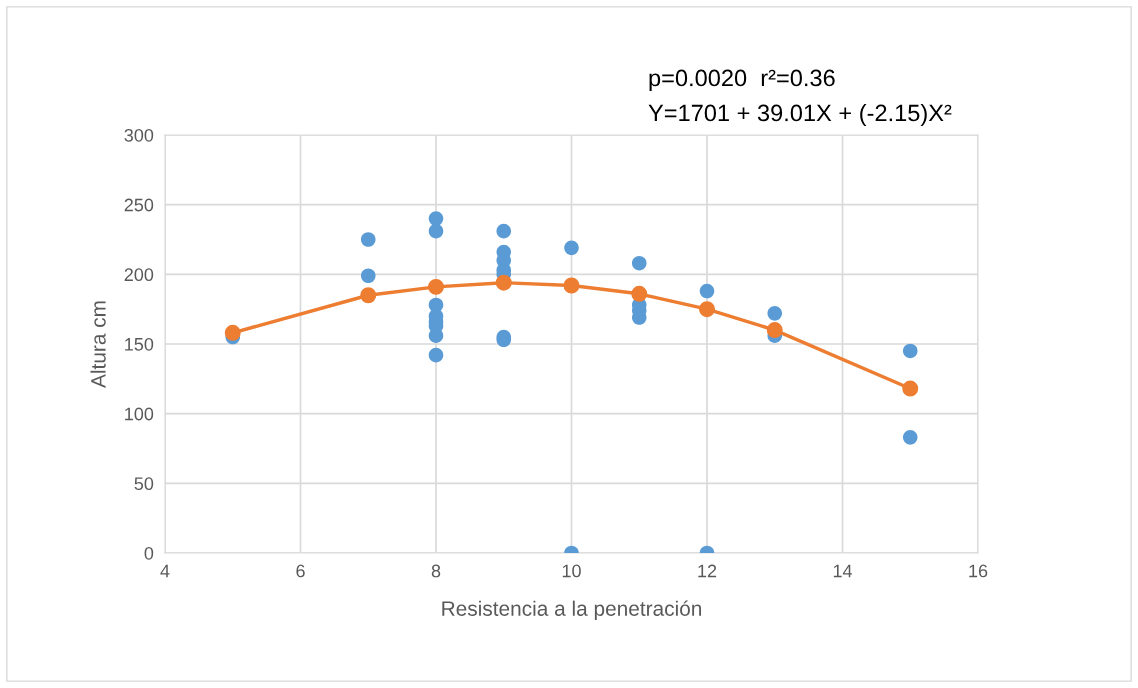  I want to click on x-tick-label: 8, so click(436, 571).